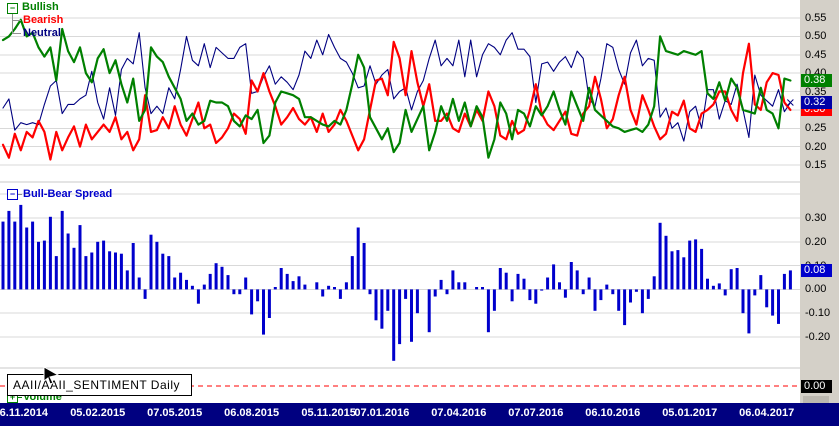 The height and width of the screenshot is (426, 839). What do you see at coordinates (816, 386) in the screenshot?
I see `volume-value-badge: 0.00` at bounding box center [816, 386].